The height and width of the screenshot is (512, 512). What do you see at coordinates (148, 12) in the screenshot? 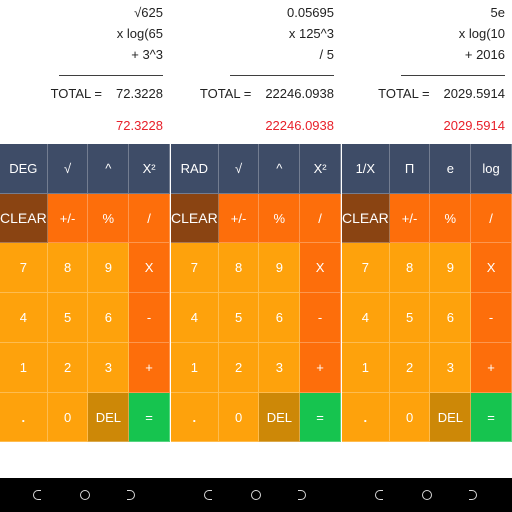
I see `expression-line: √625` at bounding box center [148, 12].